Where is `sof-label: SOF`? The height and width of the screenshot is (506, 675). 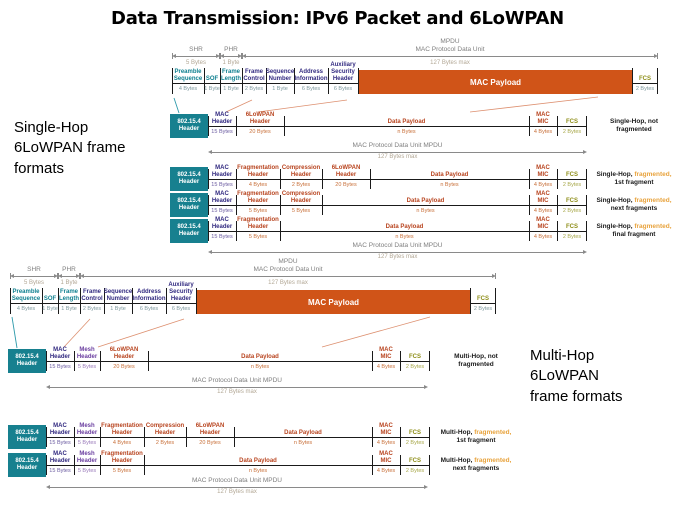
sof-label: SOF is located at coordinates (212, 78).